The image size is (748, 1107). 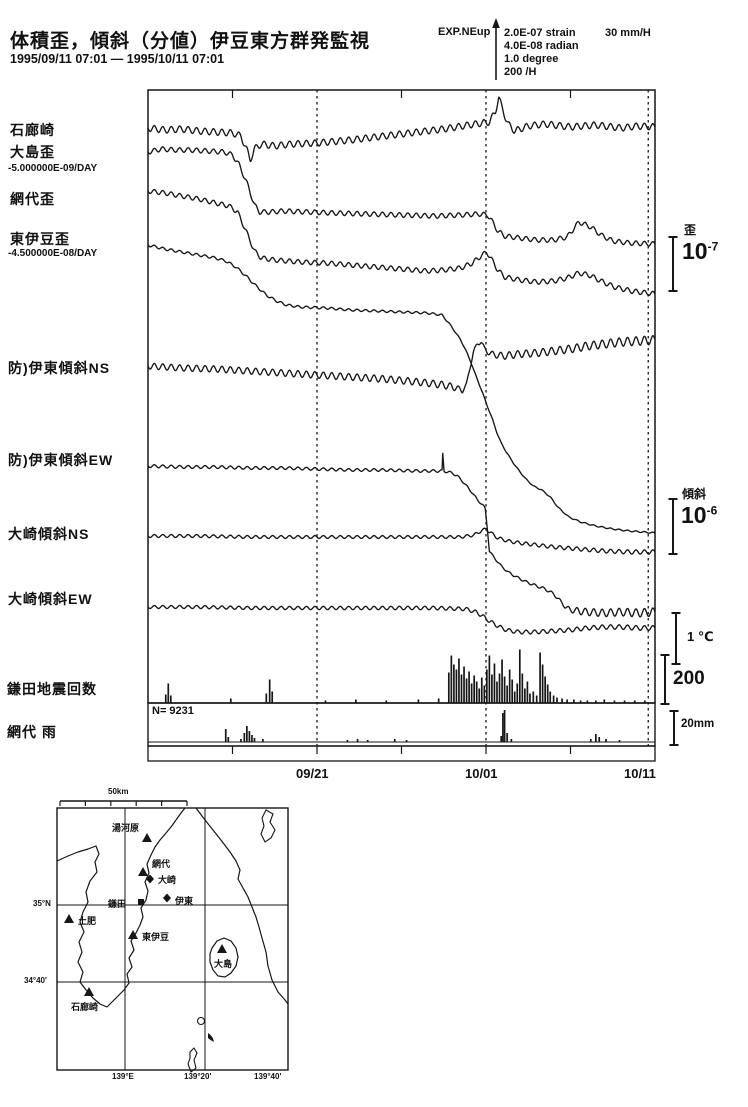 I want to click on map-border, so click(x=172, y=939).